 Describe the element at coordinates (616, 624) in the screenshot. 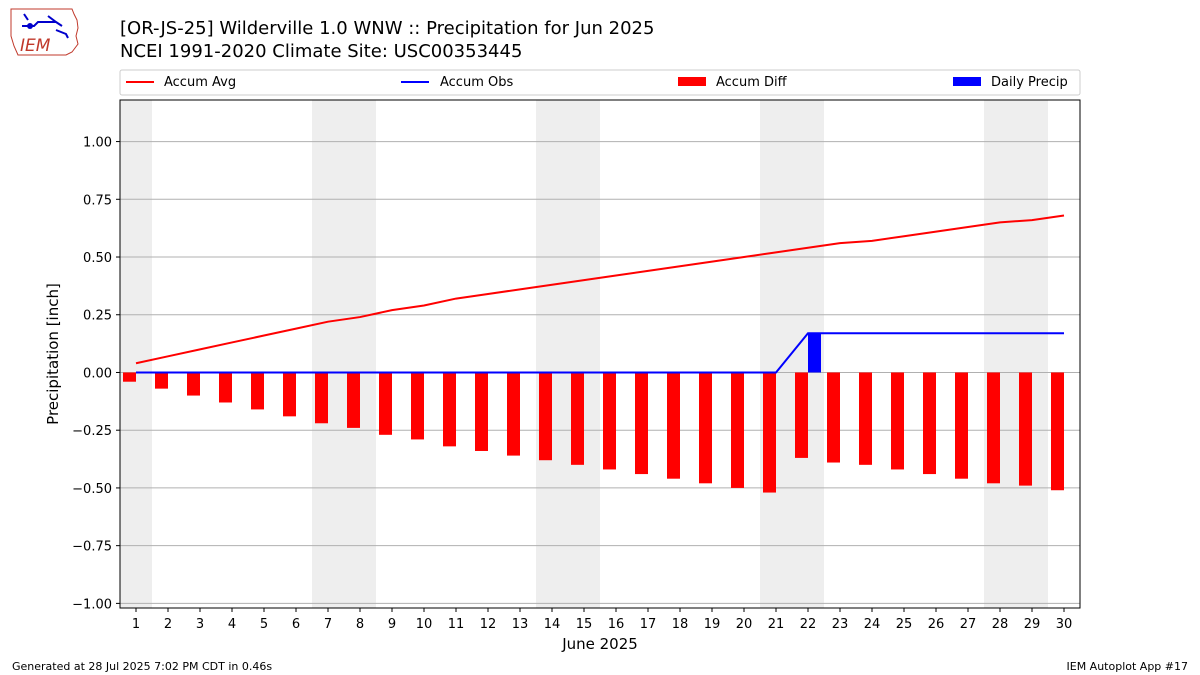

I see `x-tick-label: 16` at that location.